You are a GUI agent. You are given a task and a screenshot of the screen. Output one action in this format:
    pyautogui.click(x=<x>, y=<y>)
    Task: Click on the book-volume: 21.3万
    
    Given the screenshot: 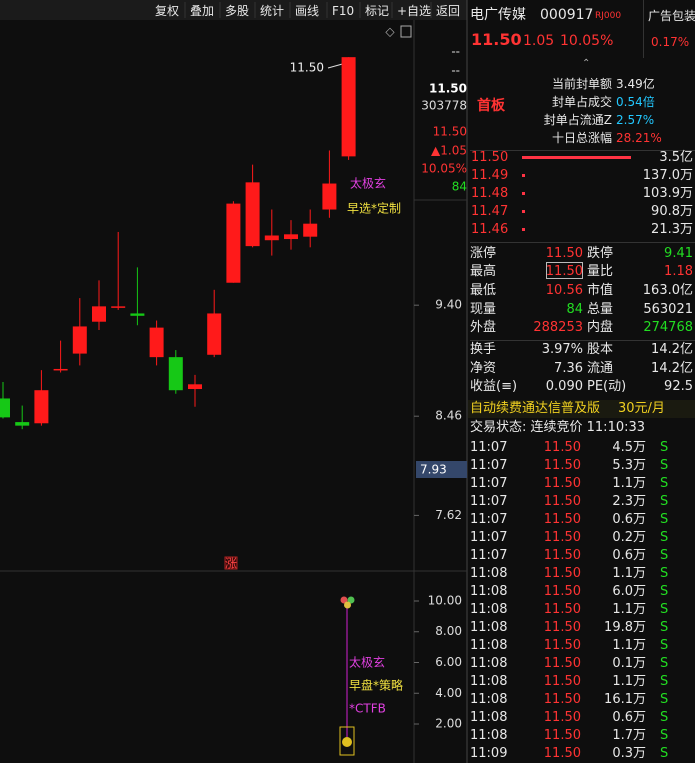 What is the action you would take?
    pyautogui.click(x=672, y=229)
    